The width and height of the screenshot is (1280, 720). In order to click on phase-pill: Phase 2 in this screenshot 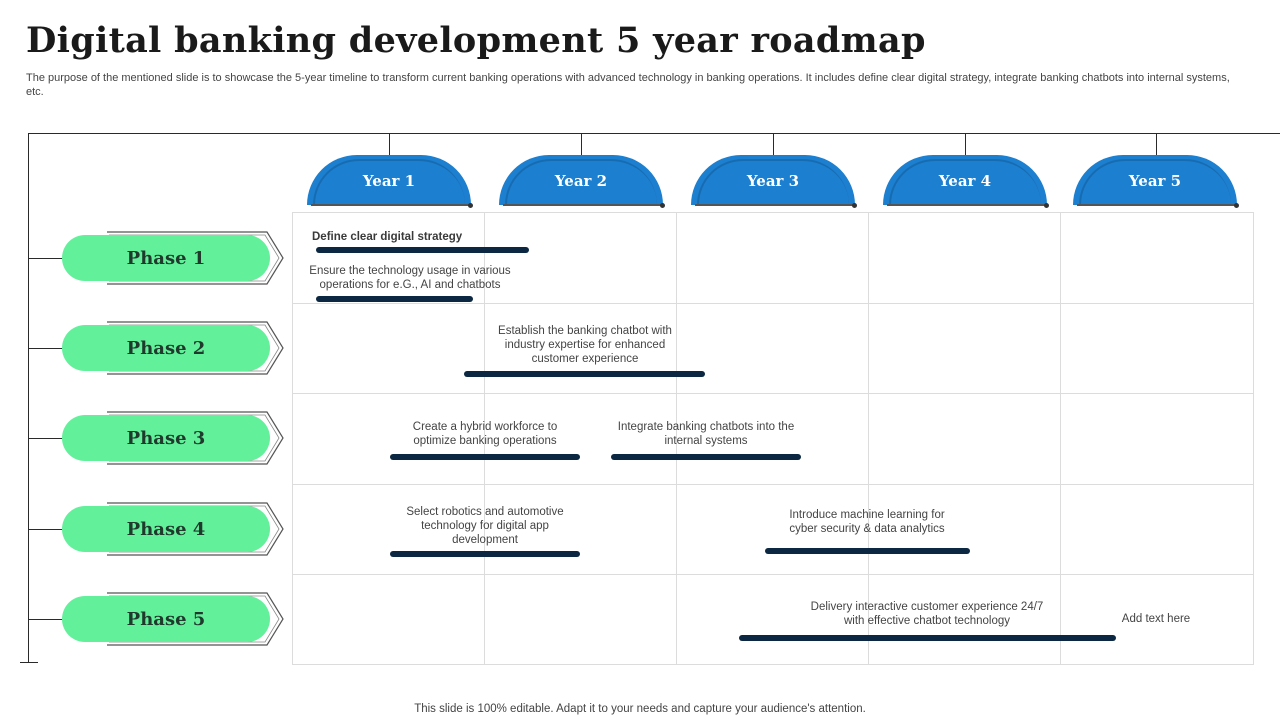, I will do `click(166, 348)`.